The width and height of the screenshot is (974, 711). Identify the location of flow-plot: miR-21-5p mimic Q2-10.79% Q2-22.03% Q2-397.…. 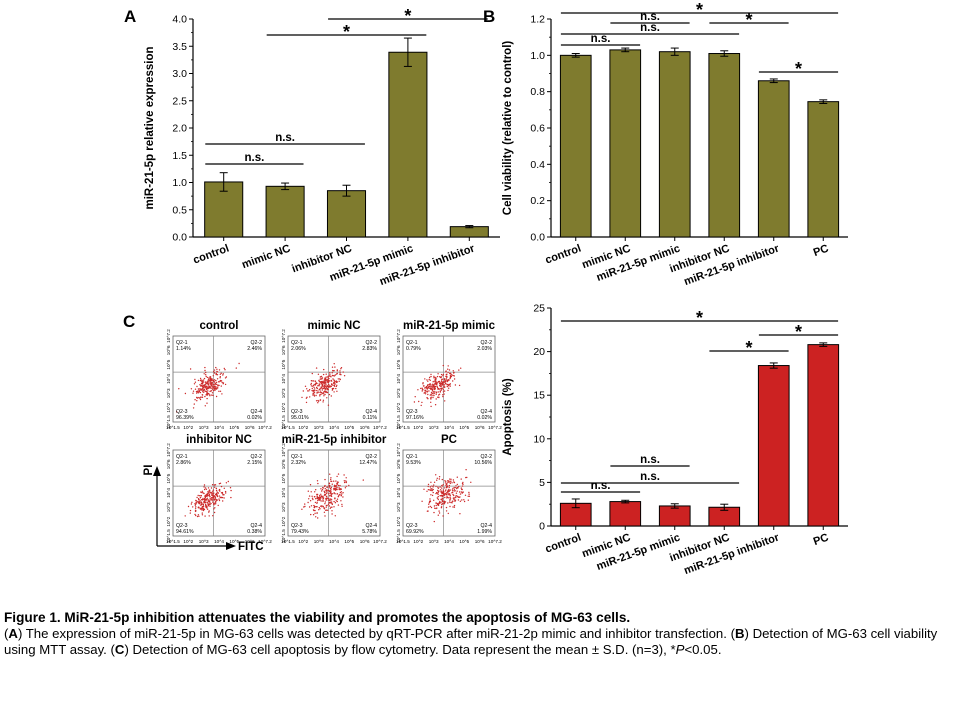
(449, 375).